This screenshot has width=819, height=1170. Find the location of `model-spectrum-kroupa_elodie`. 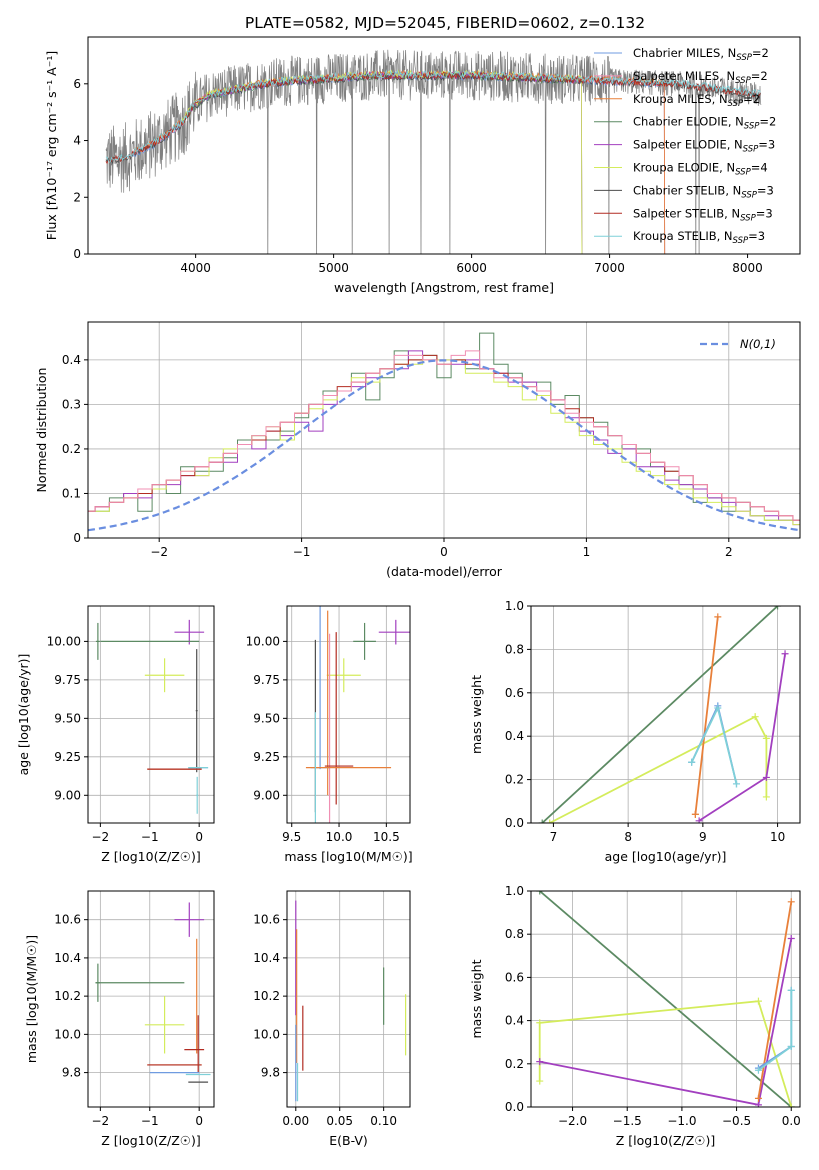

model-spectrum-kroupa_elodie is located at coordinates (382, 161).